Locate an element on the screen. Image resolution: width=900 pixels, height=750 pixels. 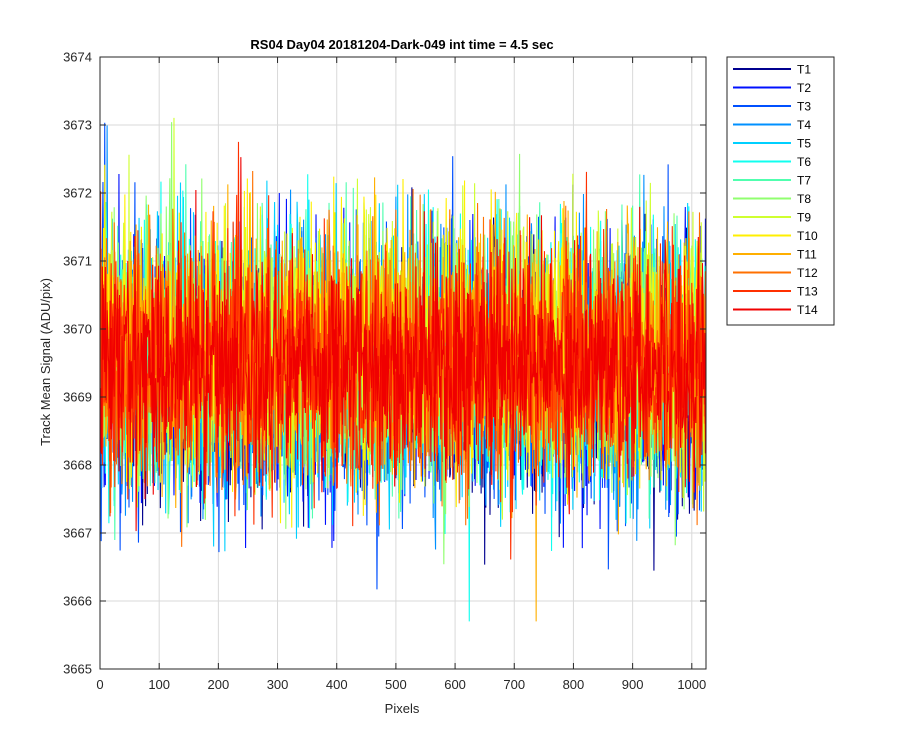
x-tick-label: 800 is located at coordinates (574, 684).